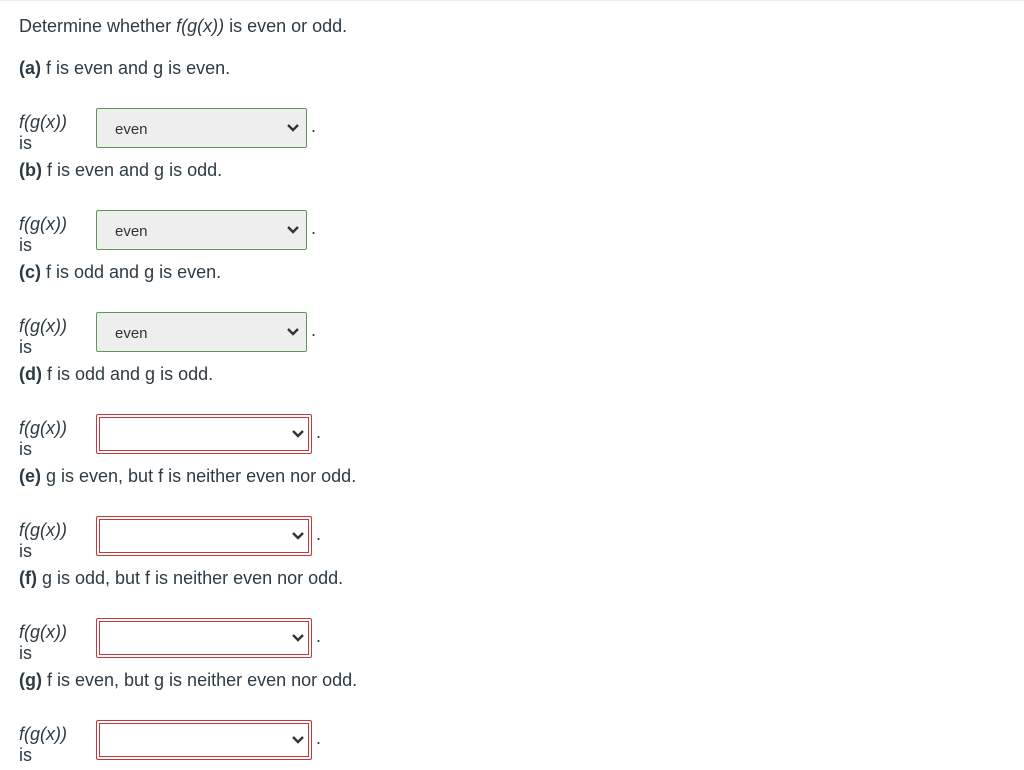  What do you see at coordinates (30, 476) in the screenshot?
I see `part-letter: (e)` at bounding box center [30, 476].